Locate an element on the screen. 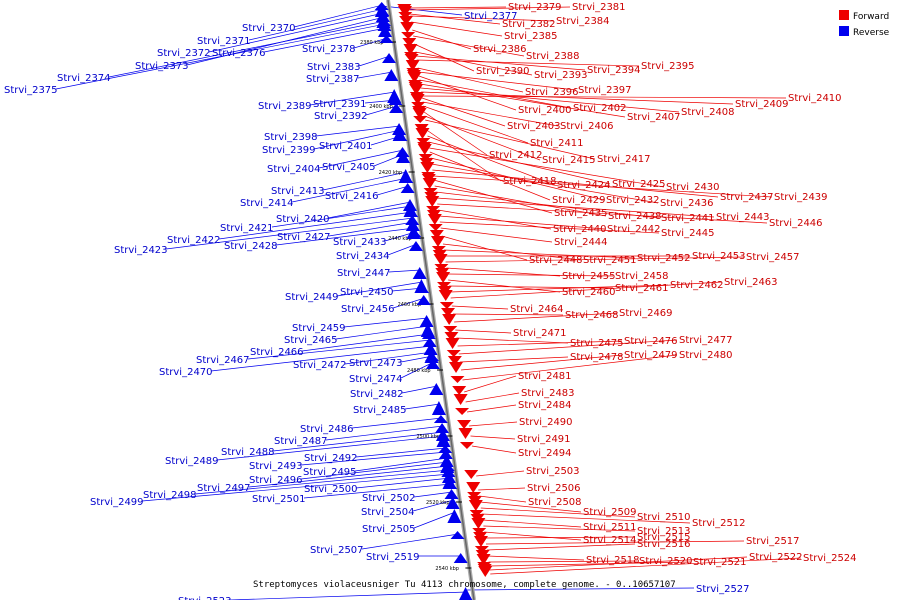 The image size is (900, 600). forward-gene-label: Strvi_2444 is located at coordinates (581, 242).